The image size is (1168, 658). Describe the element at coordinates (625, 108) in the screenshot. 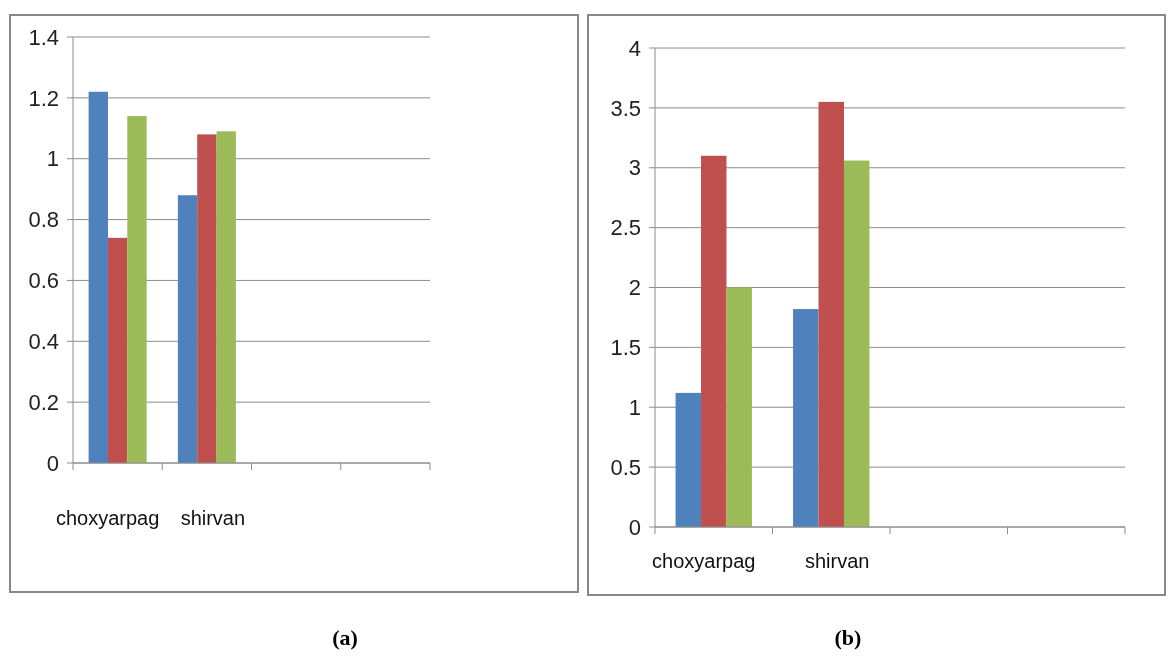

I see `y-tick-label: 3.5` at that location.